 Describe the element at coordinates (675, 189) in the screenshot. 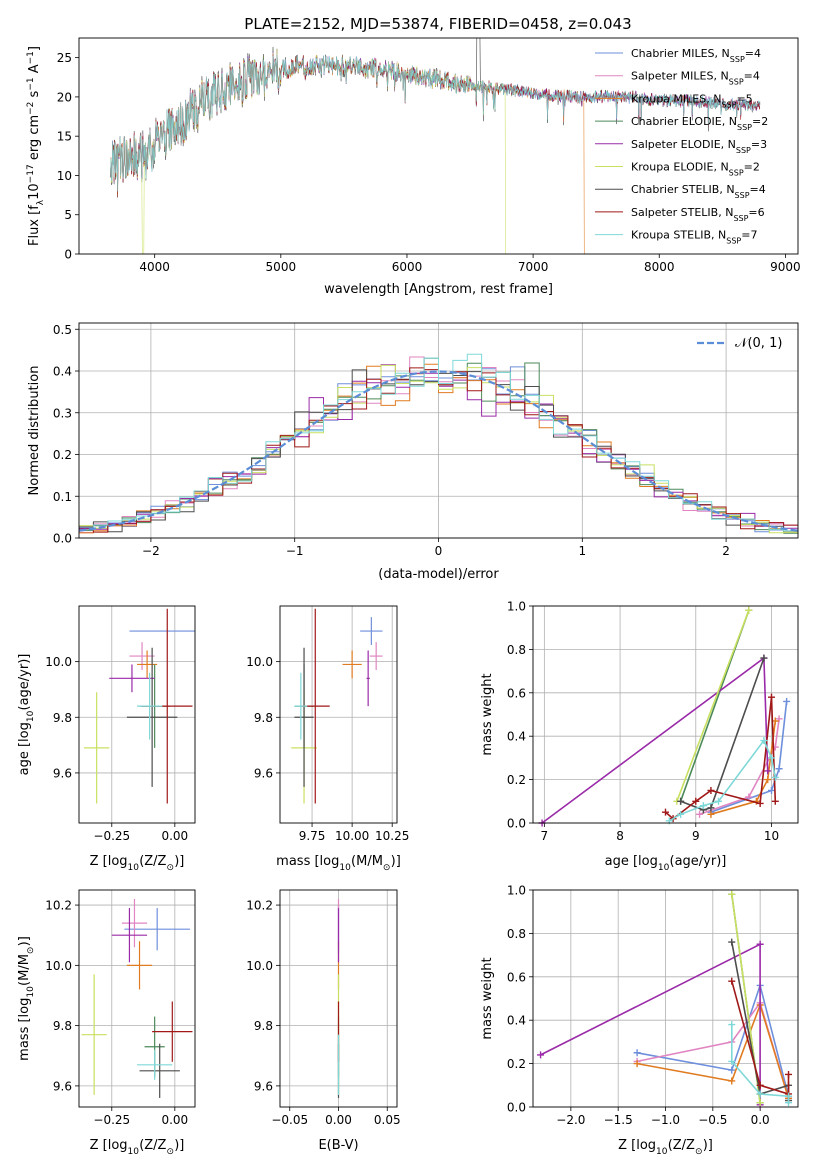

I see `legend-model-name: Chabrier STELIB` at that location.